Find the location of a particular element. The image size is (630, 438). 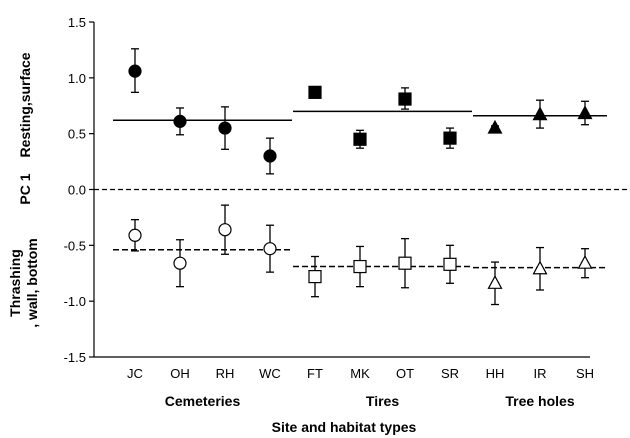

x-axis-title: Site and habitat types is located at coordinates (344, 427).